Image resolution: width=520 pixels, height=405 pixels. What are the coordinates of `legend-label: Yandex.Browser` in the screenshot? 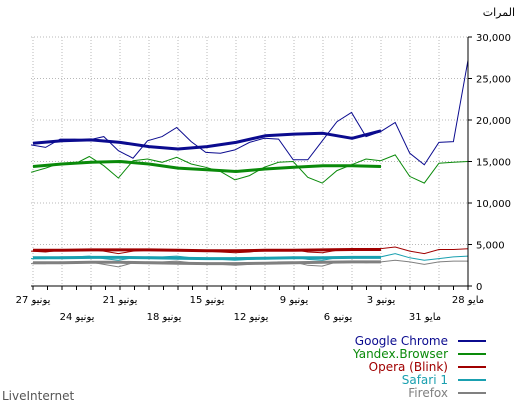 It's located at (400, 354).